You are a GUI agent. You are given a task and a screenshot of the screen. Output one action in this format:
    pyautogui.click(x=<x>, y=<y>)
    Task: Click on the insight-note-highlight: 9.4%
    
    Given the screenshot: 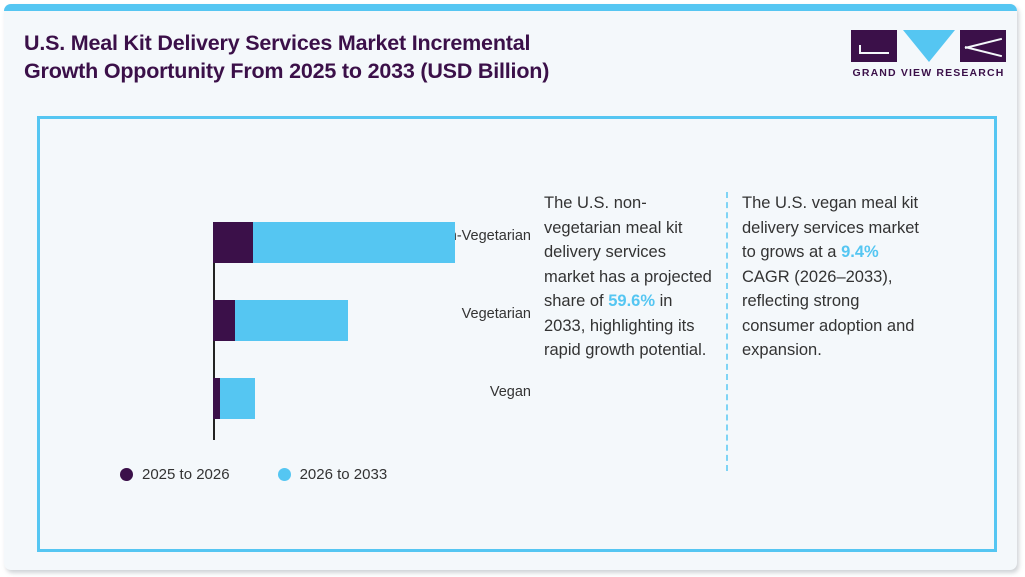 What is the action you would take?
    pyautogui.click(x=860, y=252)
    